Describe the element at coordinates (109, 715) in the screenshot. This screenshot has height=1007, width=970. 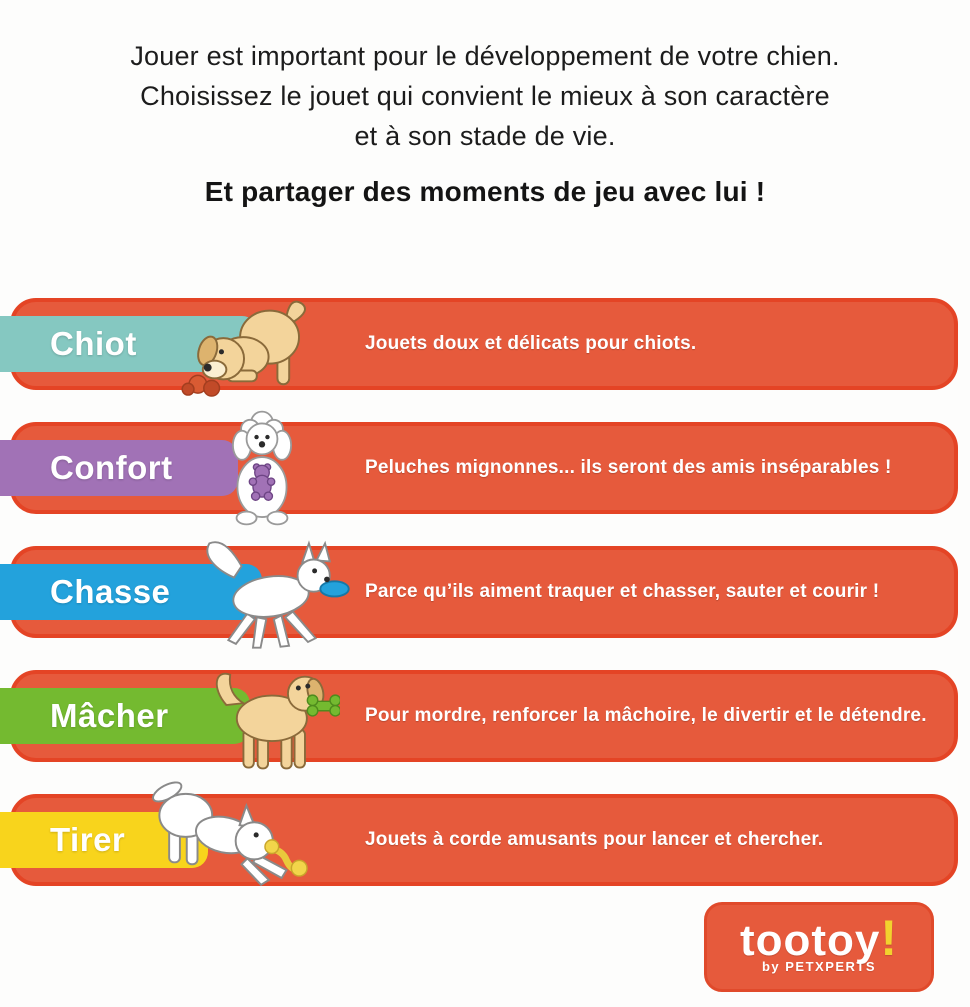
I see `category-label: Mâcher` at that location.